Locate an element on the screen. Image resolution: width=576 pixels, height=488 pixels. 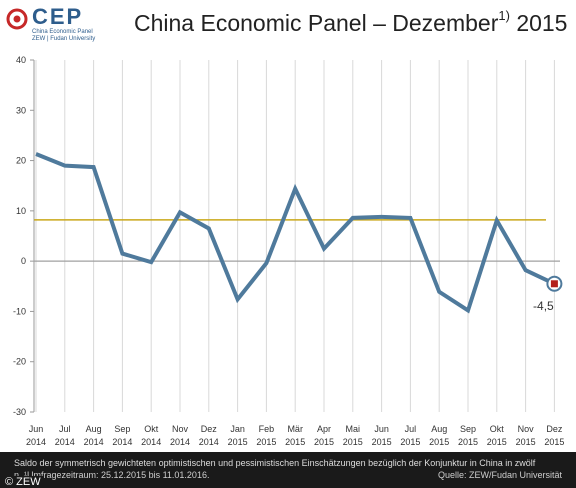
x-tick-label-month: Apr is located at coordinates (324, 429).